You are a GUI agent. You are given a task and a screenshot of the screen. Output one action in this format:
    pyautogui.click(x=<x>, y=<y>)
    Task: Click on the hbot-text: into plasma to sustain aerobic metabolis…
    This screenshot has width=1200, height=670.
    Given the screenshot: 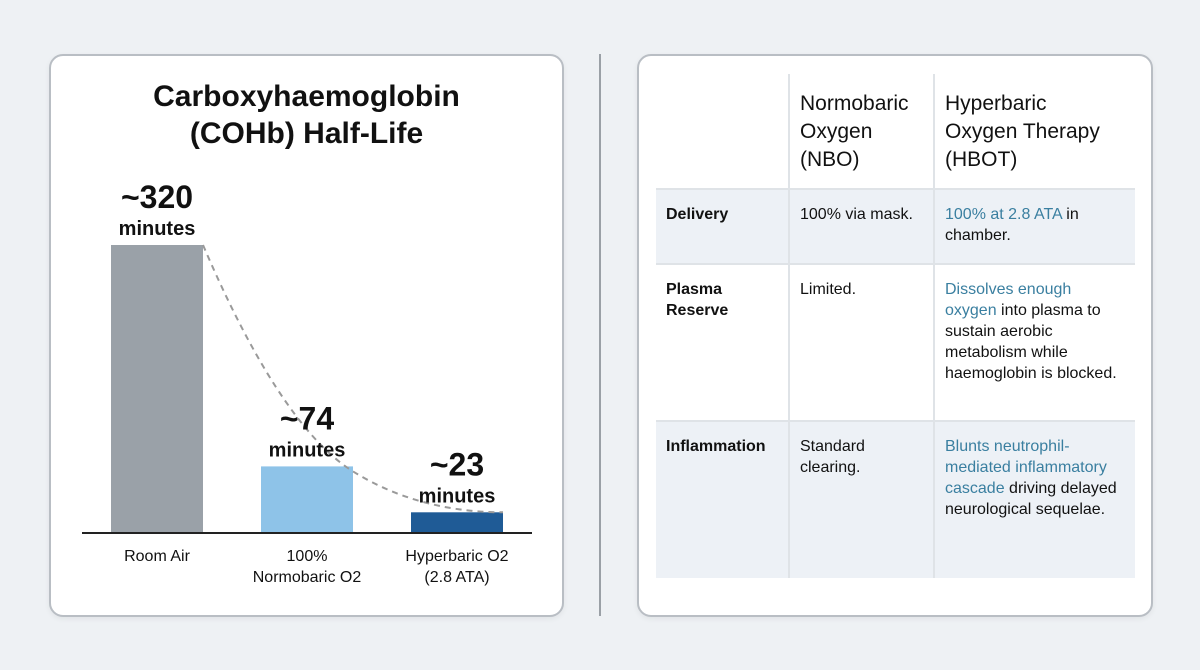 What is the action you would take?
    pyautogui.click(x=1031, y=342)
    